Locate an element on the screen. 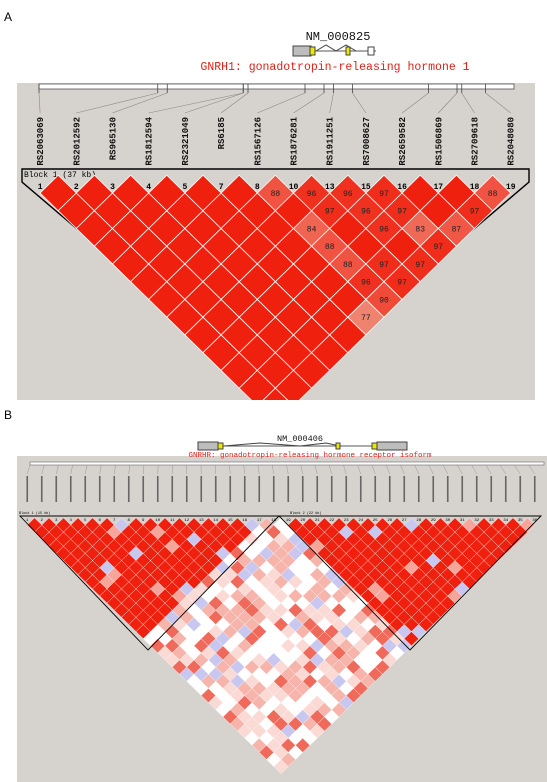 This screenshot has width=547, height=782. snp-index: 10 is located at coordinates (294, 187).